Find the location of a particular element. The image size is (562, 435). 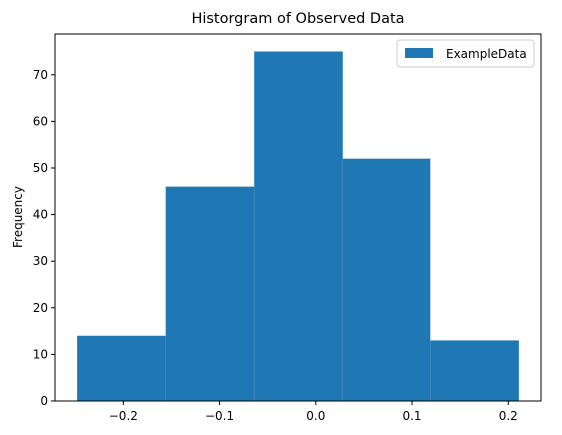

x-tick-label: 0.0 is located at coordinates (315, 416).